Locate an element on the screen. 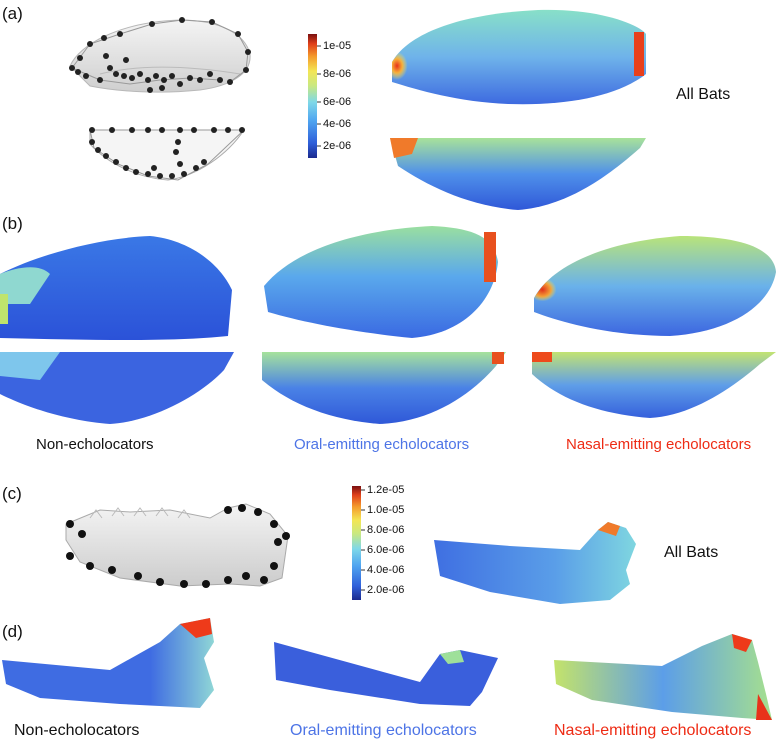 This screenshot has height=748, width=778. colorbar-a-tick: 1e-05 is located at coordinates (337, 46).